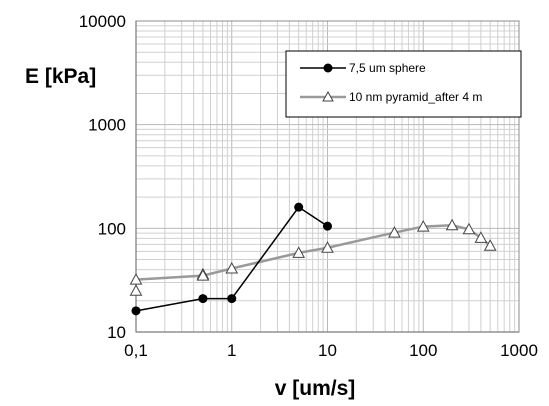  Describe the element at coordinates (315, 388) in the screenshot. I see `x-axis-title: v [um/s]` at that location.